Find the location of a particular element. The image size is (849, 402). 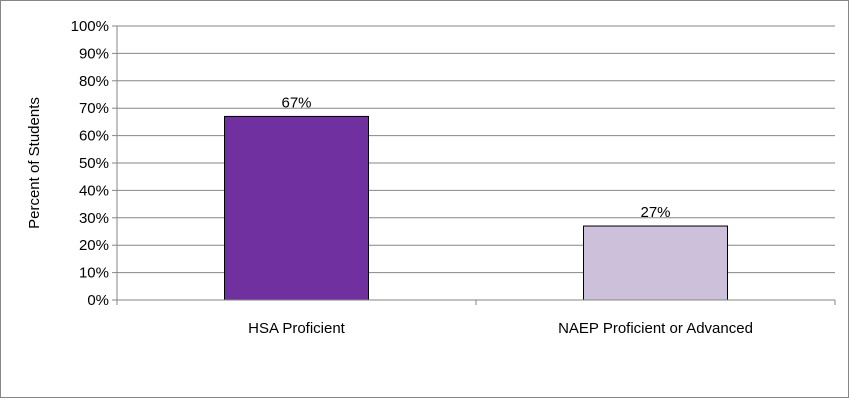

y-tick-label: 40% is located at coordinates (94, 190).